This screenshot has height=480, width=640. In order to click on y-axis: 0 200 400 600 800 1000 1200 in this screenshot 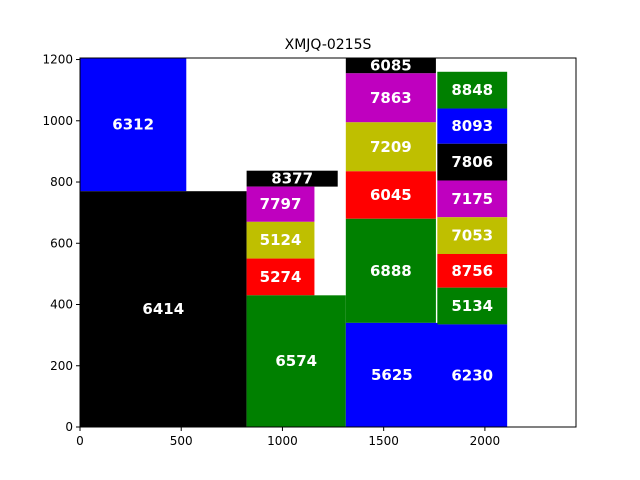, I will do `click(61, 243)`.